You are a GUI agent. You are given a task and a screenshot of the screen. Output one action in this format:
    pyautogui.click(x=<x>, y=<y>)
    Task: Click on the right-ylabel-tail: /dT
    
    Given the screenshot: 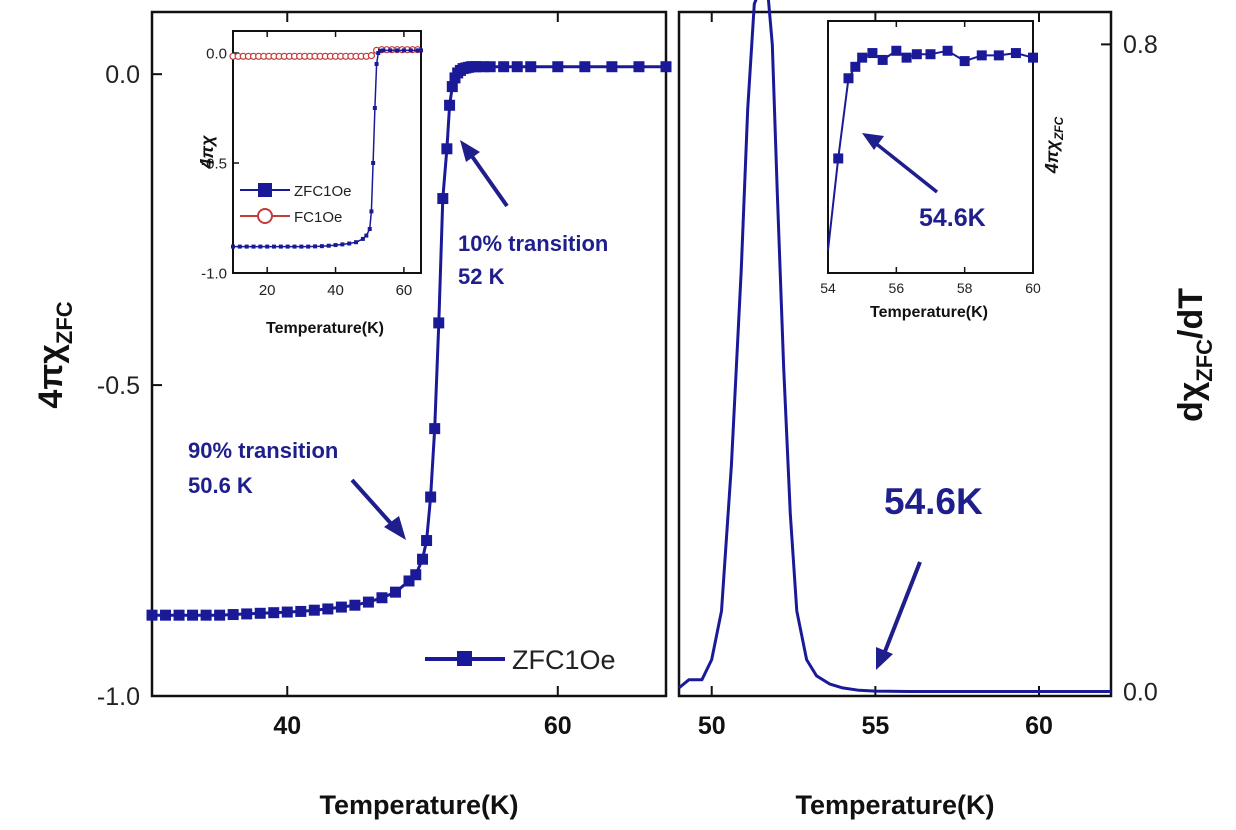 What is the action you would take?
    pyautogui.click(x=1191, y=313)
    